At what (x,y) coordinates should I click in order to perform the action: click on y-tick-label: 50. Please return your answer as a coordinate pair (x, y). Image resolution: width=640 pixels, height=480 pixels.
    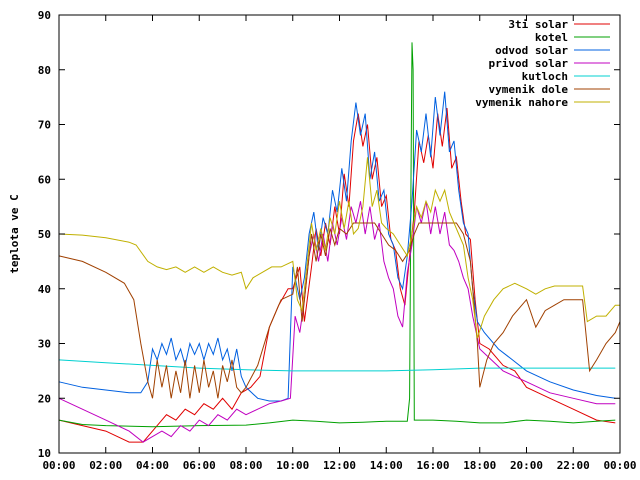
    Looking at the image, I should click on (44, 234).